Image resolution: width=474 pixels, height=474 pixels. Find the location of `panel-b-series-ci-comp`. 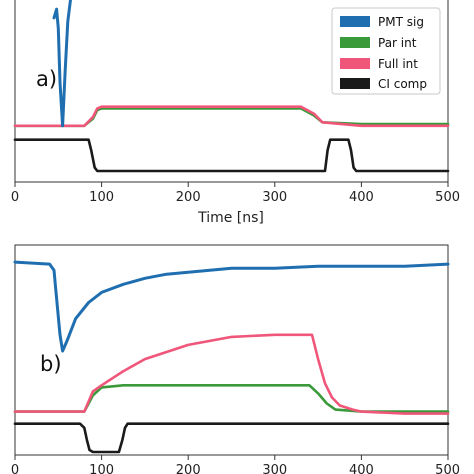

panel-b-series-ci-comp is located at coordinates (231, 438).